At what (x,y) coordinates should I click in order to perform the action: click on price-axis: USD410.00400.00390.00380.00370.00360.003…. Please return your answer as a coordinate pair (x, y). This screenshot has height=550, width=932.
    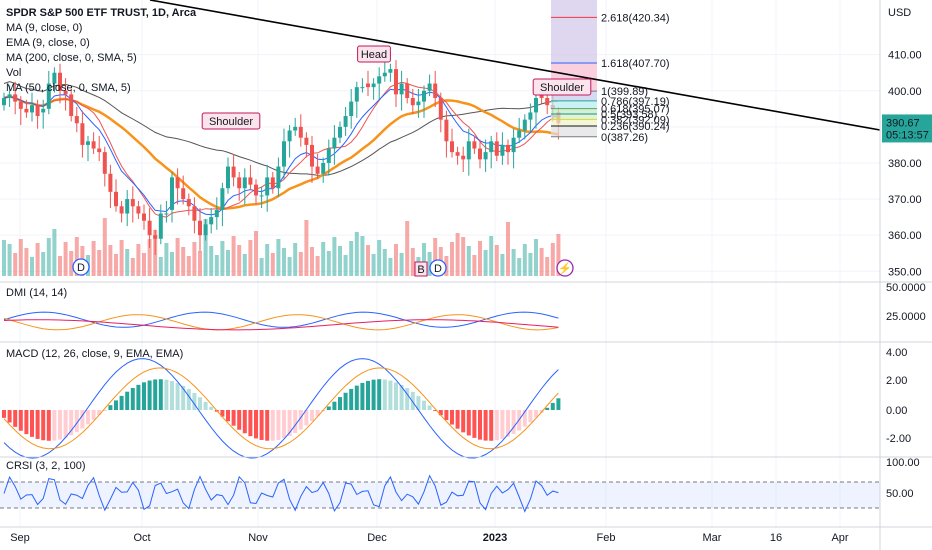
    Looking at the image, I should click on (907, 253).